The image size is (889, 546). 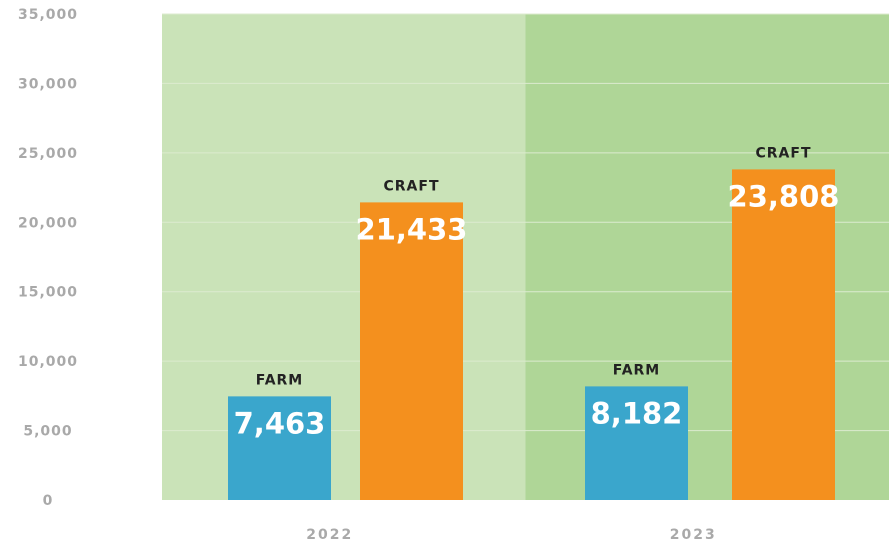 I want to click on series-label-farm-2022: FARM, so click(x=280, y=380).